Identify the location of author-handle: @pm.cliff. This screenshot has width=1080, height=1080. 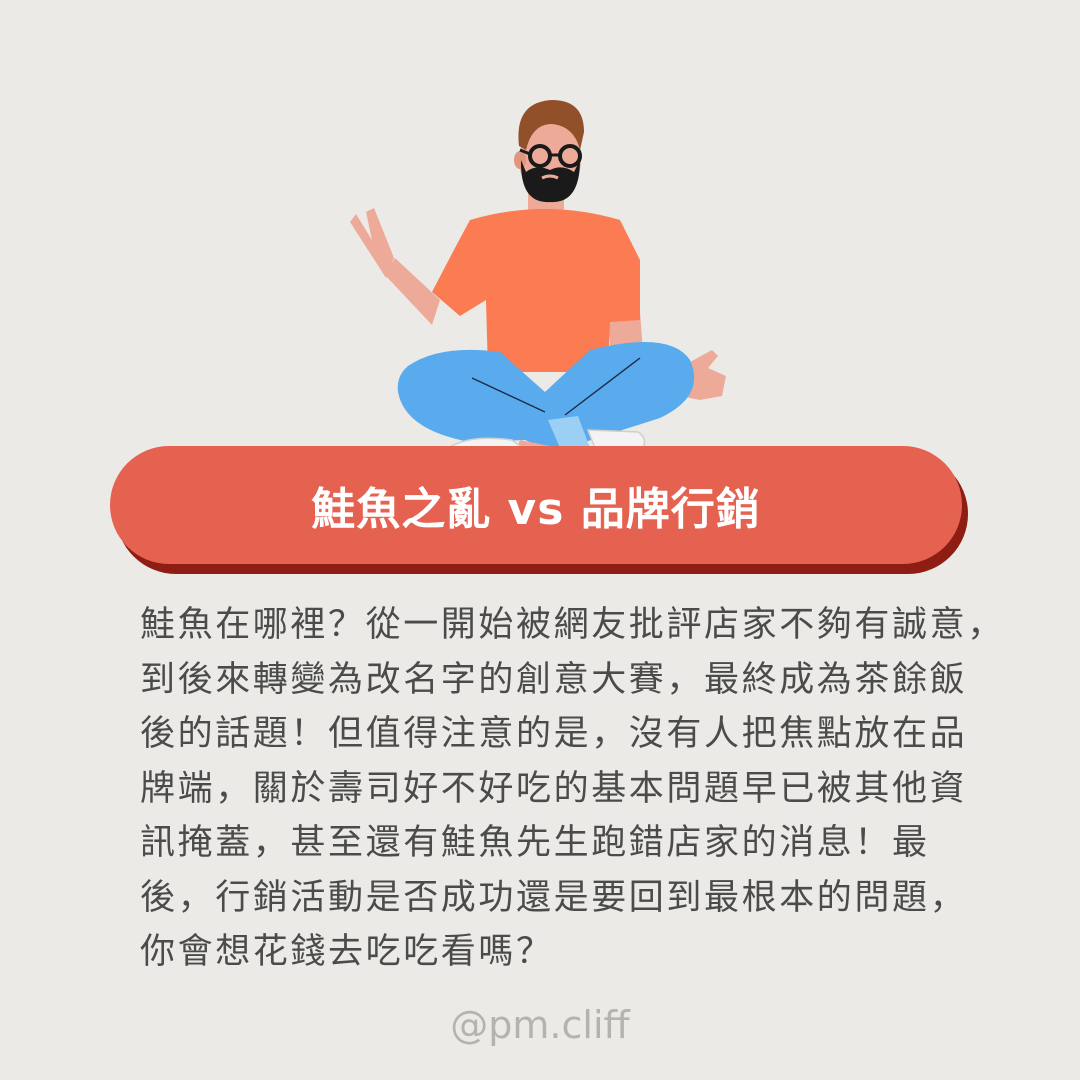
(540, 1025).